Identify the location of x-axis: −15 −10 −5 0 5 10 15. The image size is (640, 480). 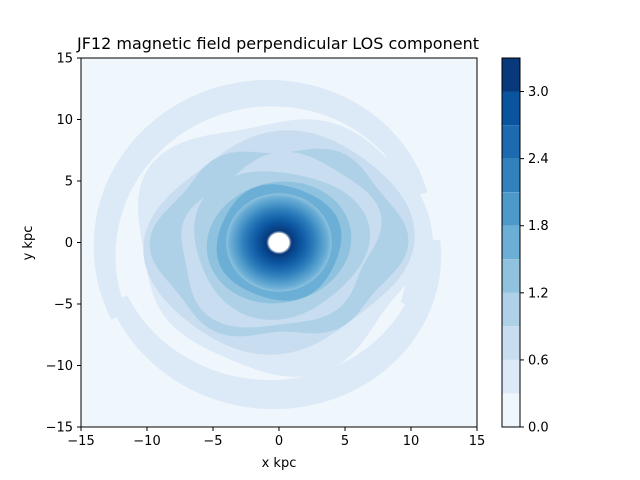
(276, 438).